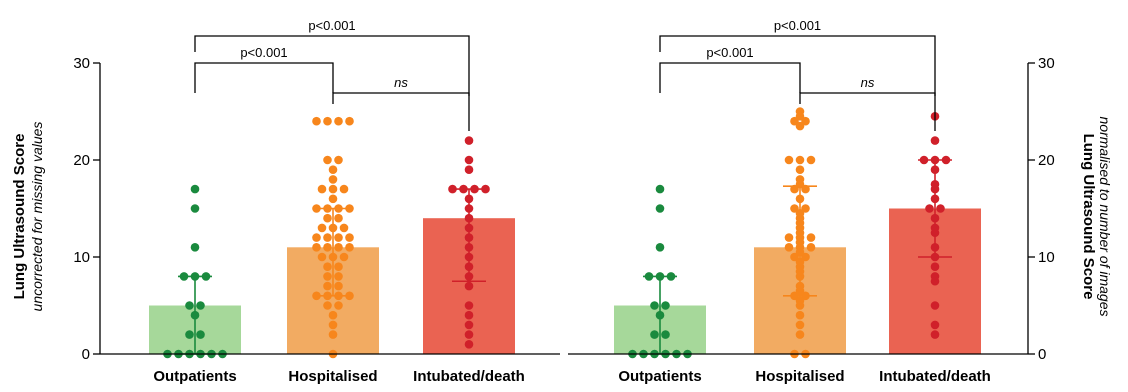 The image size is (1128, 392). I want to click on y-axis-title: Lung Ultrasound Score, so click(19, 217).